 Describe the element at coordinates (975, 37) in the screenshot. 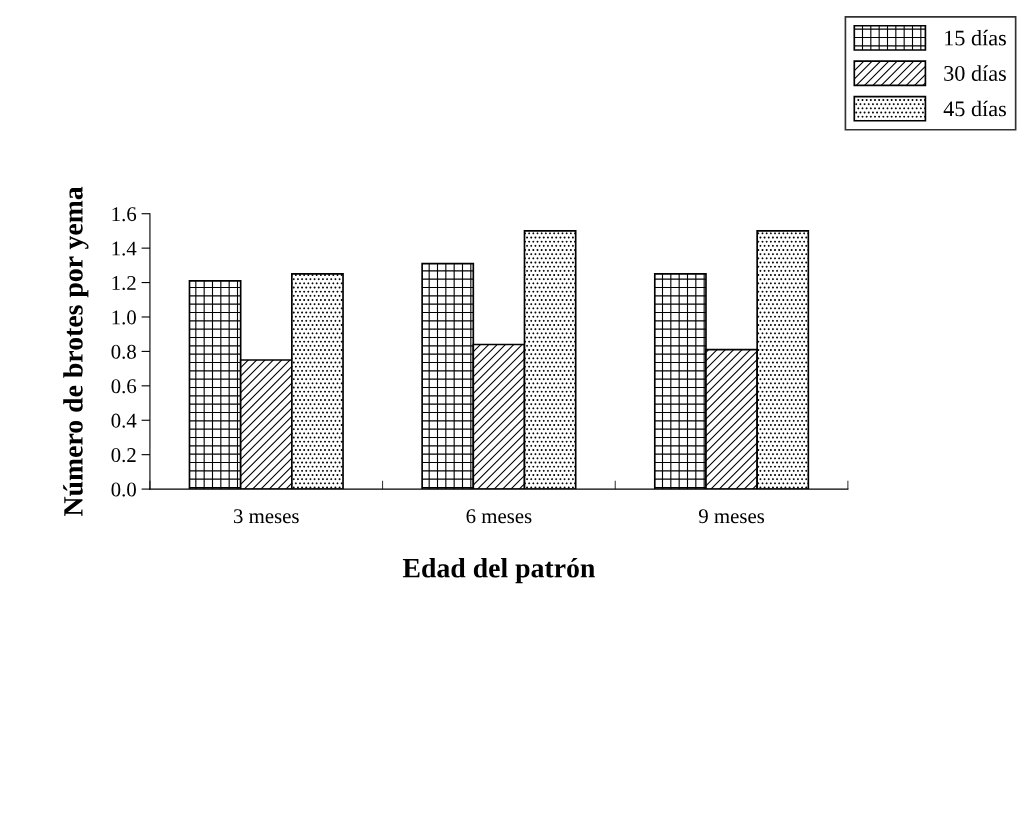

I see `legend-label: 15 días` at that location.